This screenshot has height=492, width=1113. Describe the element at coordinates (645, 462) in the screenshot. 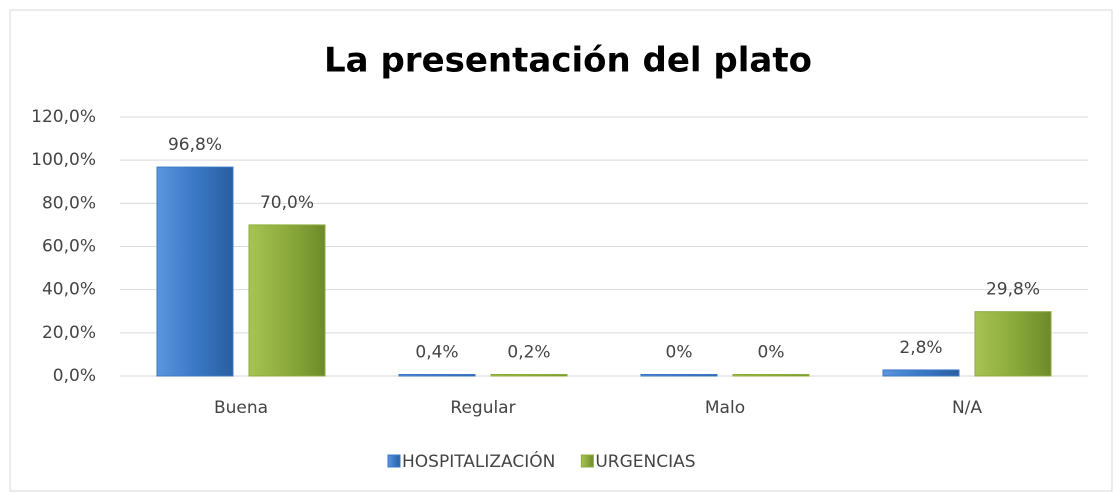

I see `legend-label: URGENCIAS` at that location.